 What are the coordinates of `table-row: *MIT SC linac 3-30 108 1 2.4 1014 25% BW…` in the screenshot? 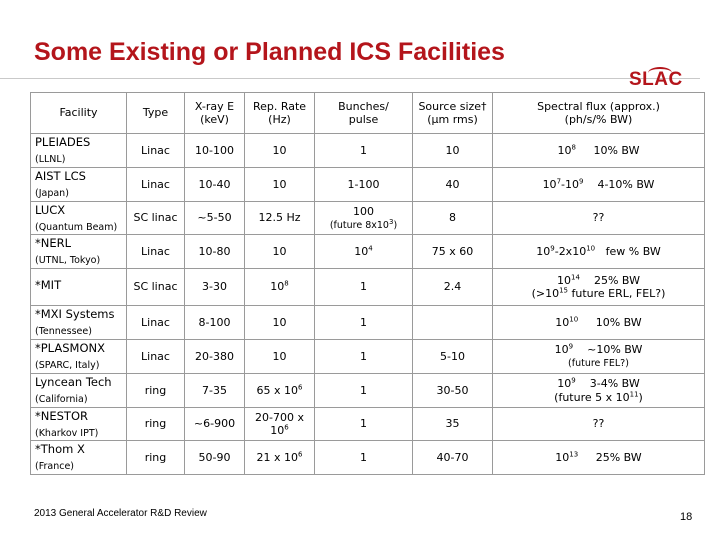 It's located at (367, 287).